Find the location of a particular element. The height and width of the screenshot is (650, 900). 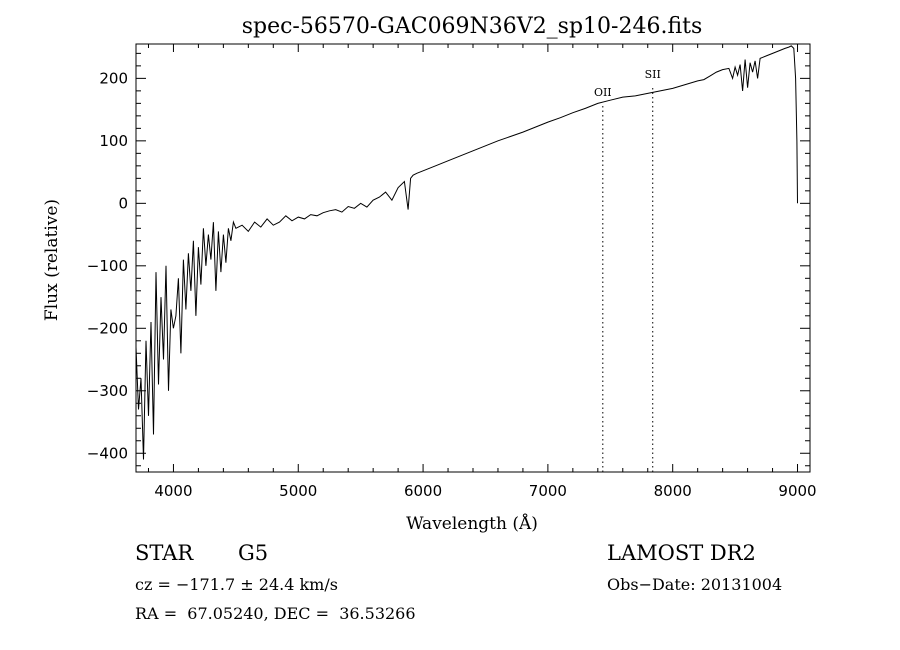

observation-date: Obs−Date: 20131004 is located at coordinates (695, 584).